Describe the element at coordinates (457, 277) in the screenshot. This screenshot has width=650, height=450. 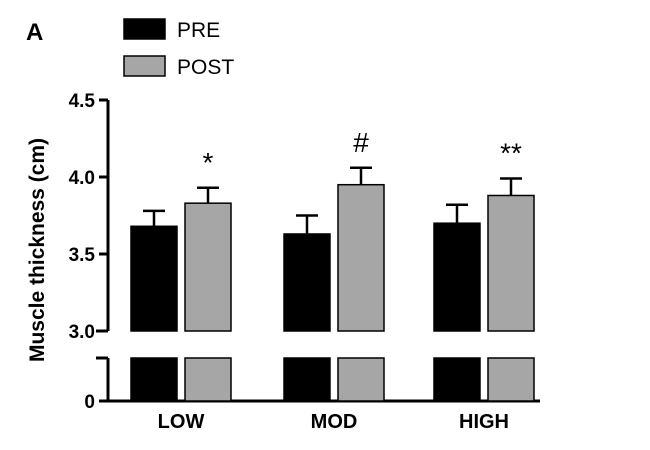
I see `bar-pre-high` at that location.